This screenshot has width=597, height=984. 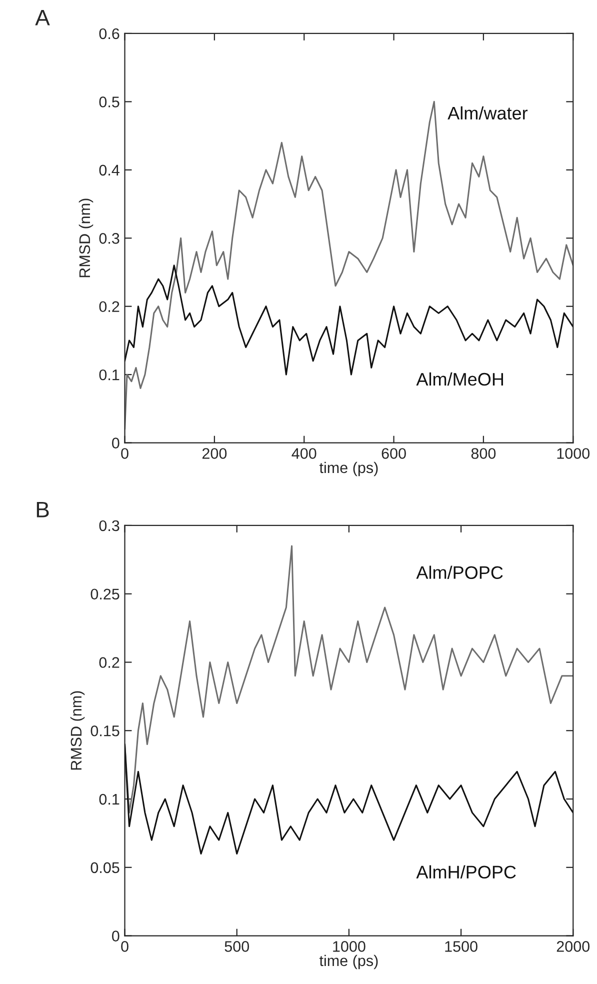 I want to click on y-tick-label: 0.6, so click(x=109, y=34).